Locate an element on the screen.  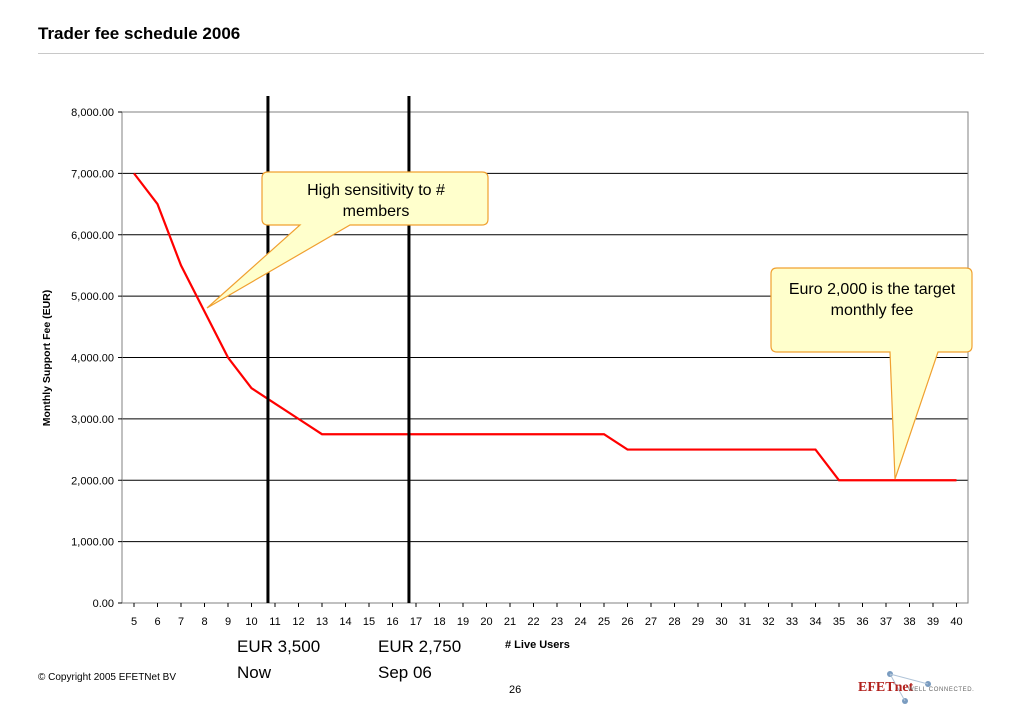
x-tick-label: 34 is located at coordinates (815, 622).